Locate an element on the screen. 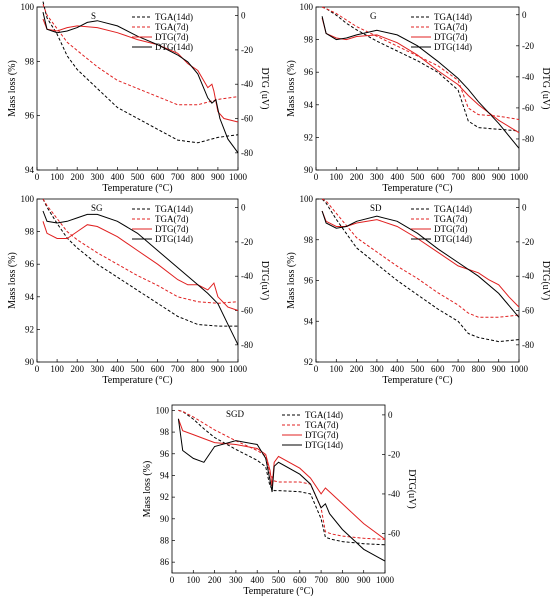 The width and height of the screenshot is (550, 596). panel-title: SG is located at coordinates (97, 208).